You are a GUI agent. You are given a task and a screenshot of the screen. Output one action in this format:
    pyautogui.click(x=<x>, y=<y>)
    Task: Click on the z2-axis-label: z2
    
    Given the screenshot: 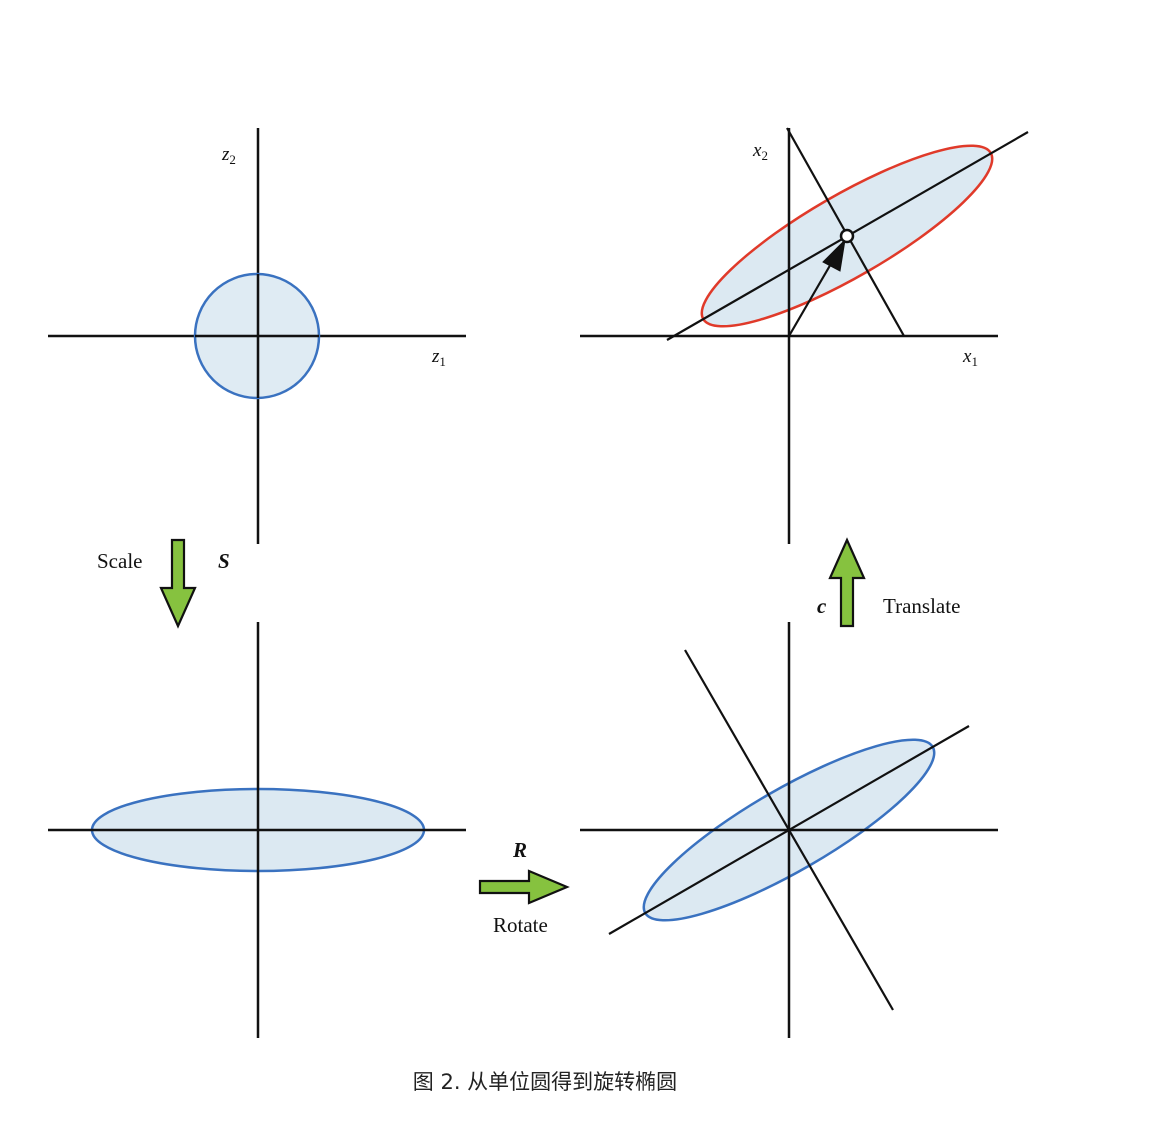 What is the action you would take?
    pyautogui.click(x=228, y=155)
    